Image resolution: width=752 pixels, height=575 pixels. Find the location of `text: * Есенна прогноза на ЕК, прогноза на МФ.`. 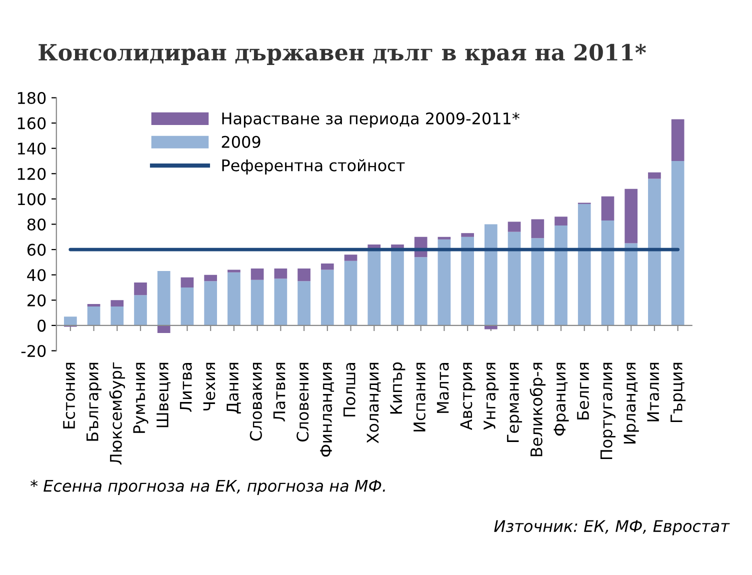

text: * Есенна прогноза на ЕК, прогноза на МФ. is located at coordinates (207, 487).